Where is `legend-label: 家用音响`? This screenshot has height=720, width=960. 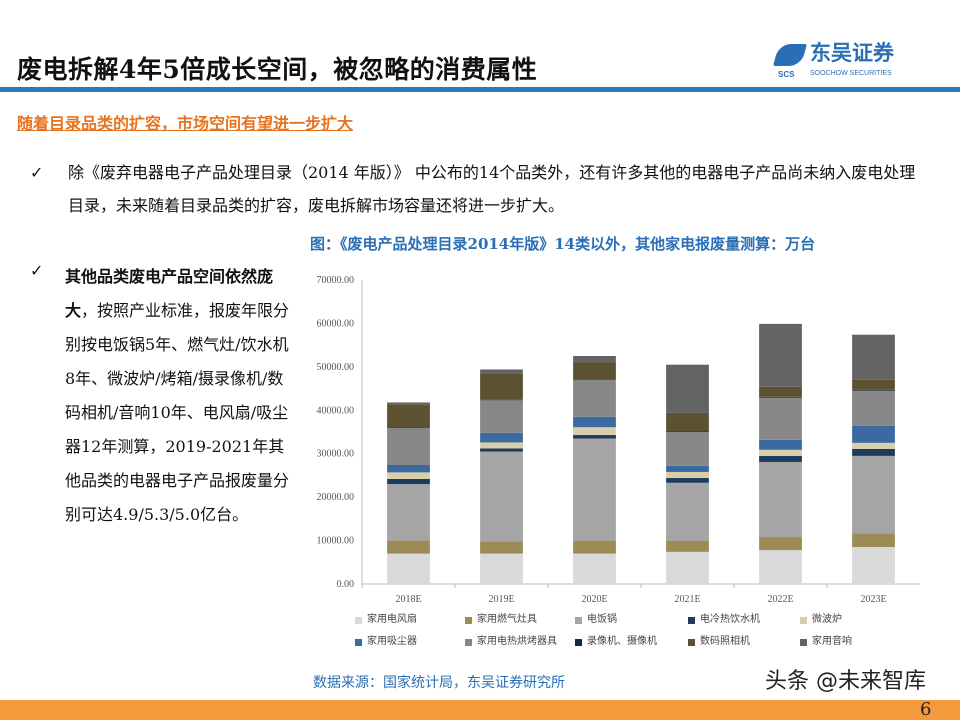 legend-label: 家用音响 is located at coordinates (832, 641).